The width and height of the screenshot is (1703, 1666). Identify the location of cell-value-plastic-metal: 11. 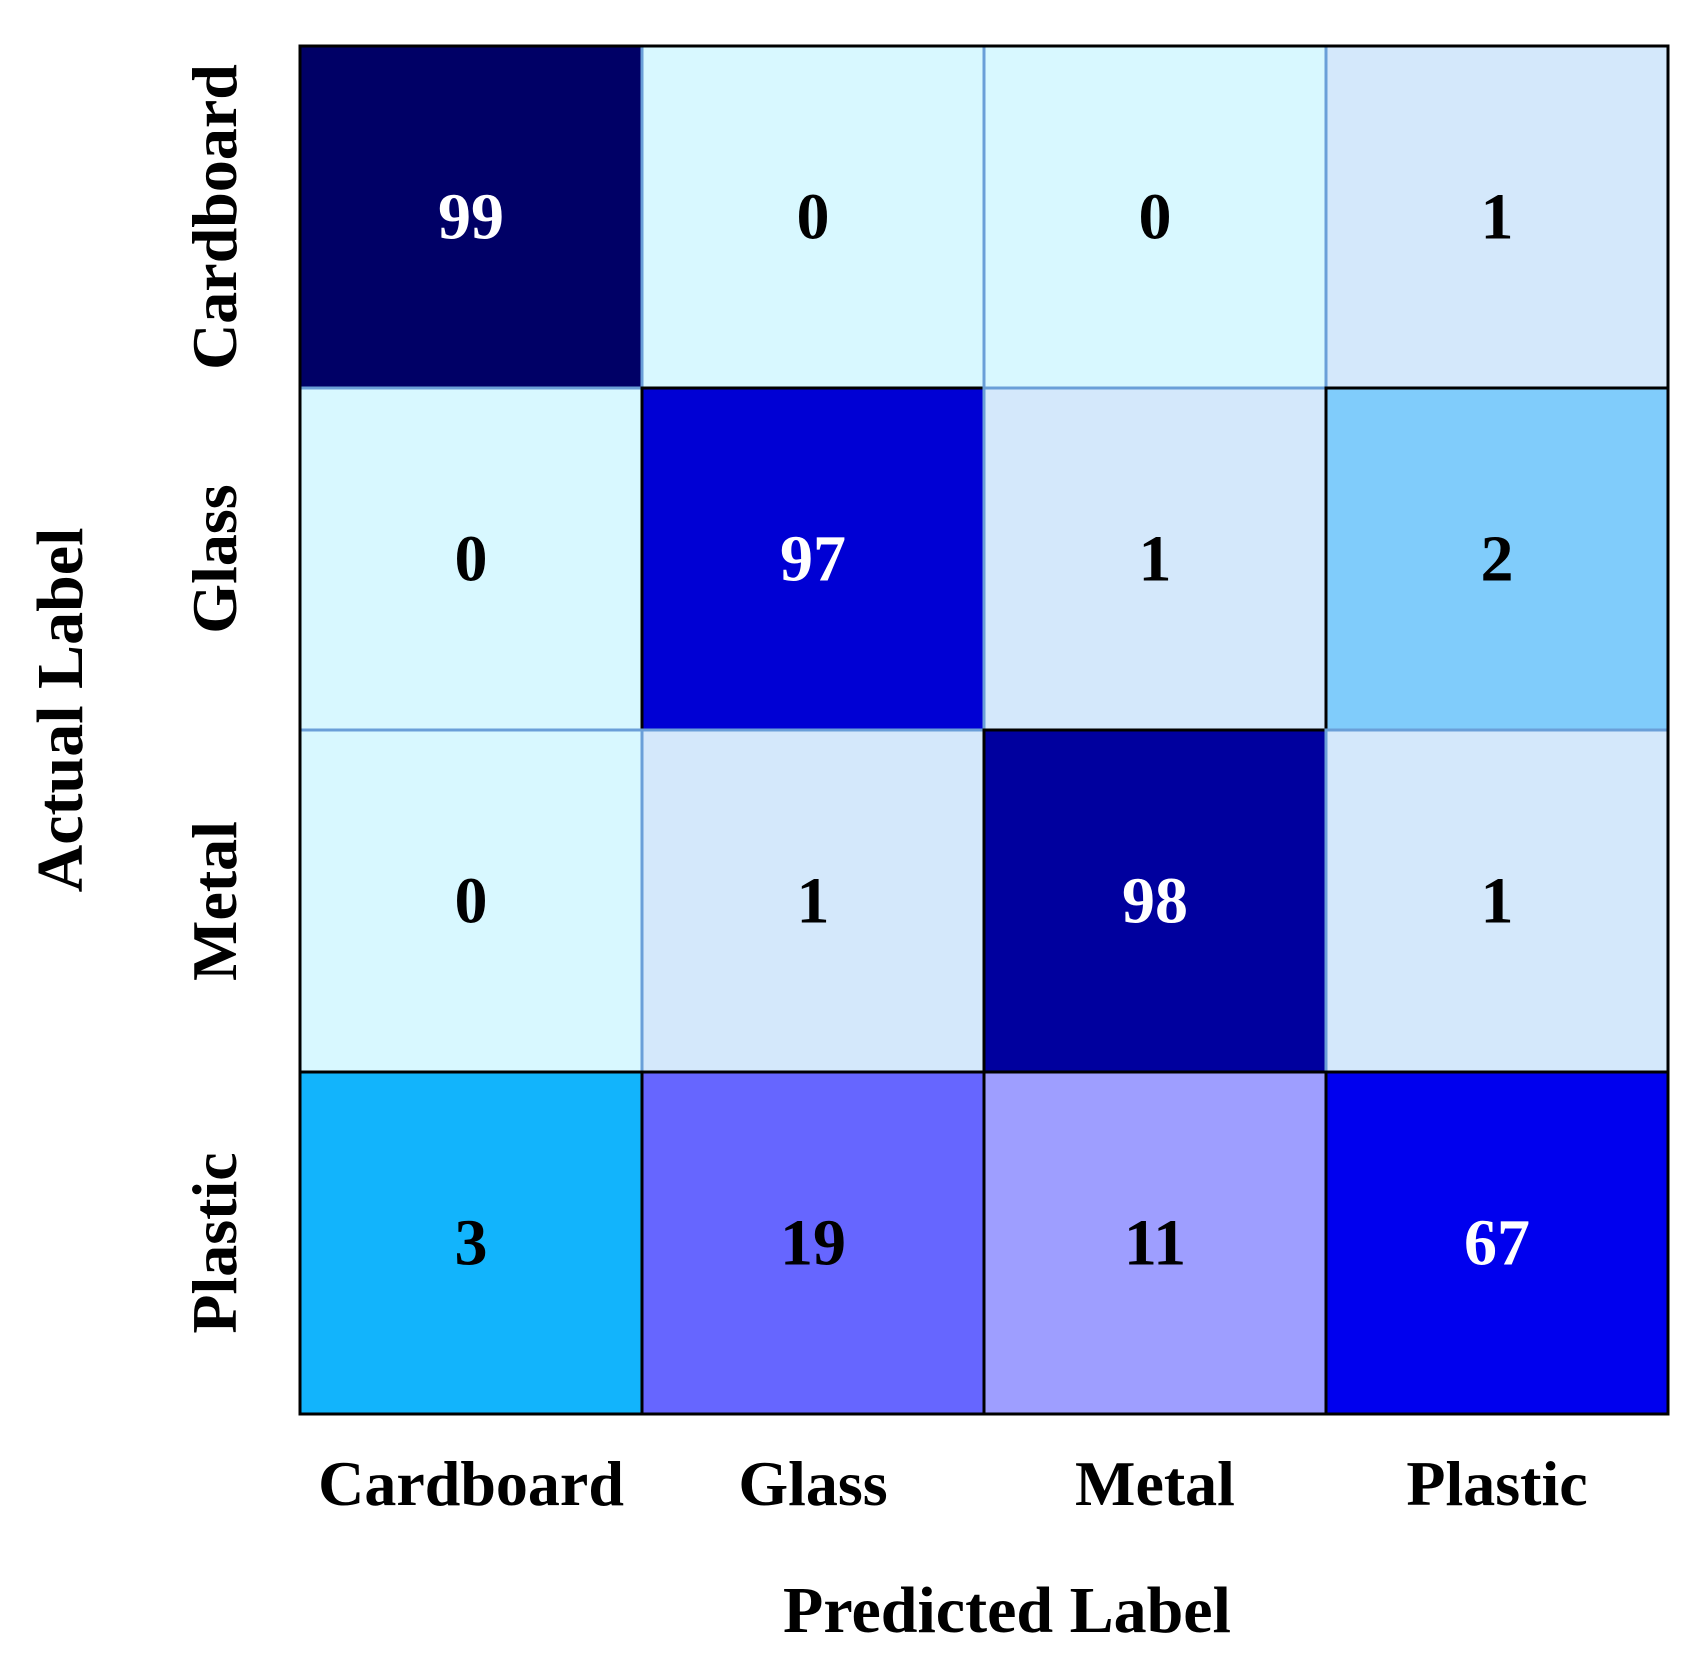
(1155, 1243).